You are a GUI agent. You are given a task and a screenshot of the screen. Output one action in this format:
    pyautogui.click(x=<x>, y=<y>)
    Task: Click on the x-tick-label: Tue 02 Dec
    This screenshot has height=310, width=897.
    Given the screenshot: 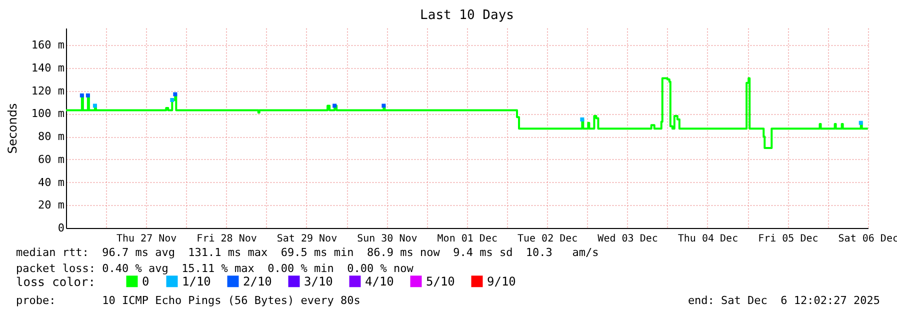 What is the action you would take?
    pyautogui.click(x=547, y=239)
    